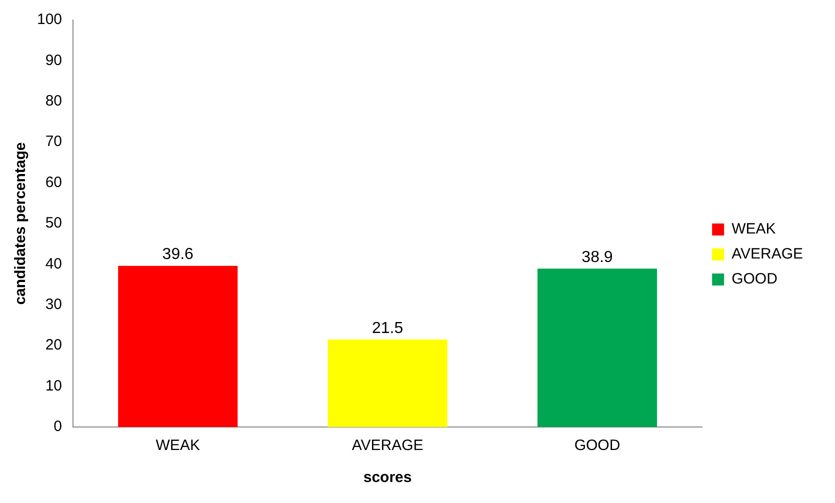 This screenshot has width=835, height=503. What do you see at coordinates (754, 229) in the screenshot?
I see `legend-label: WEAK` at bounding box center [754, 229].